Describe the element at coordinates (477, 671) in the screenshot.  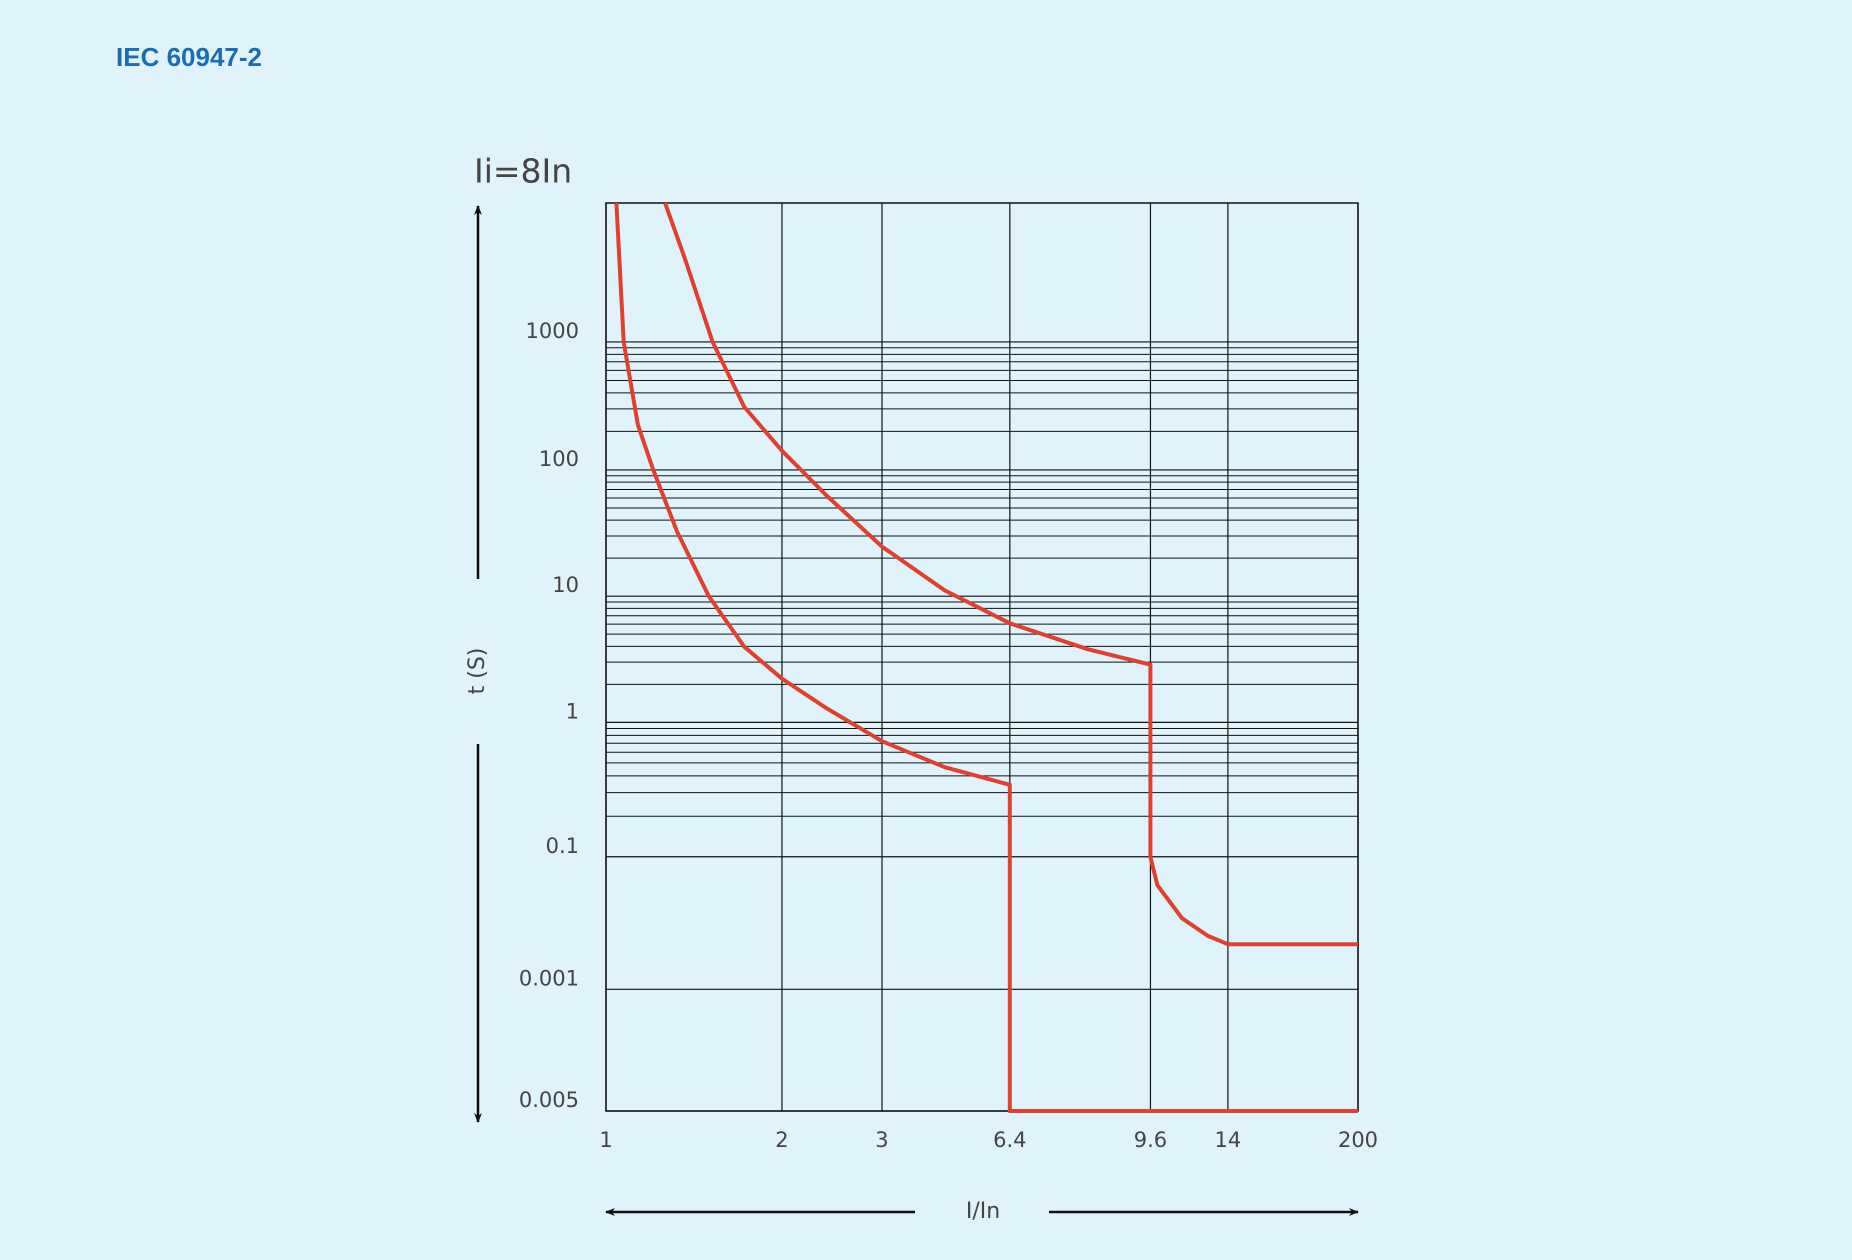
I see `y-axis-label: t (S)` at that location.